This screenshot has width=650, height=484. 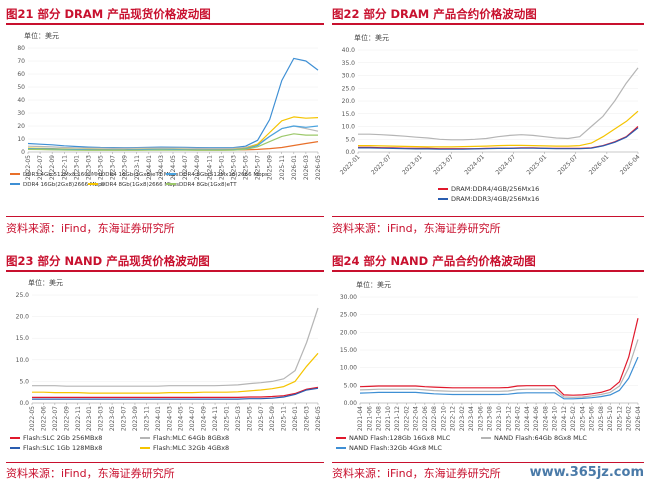 I want to click on x-tick-label: 2022-09, so click(x=66, y=418).